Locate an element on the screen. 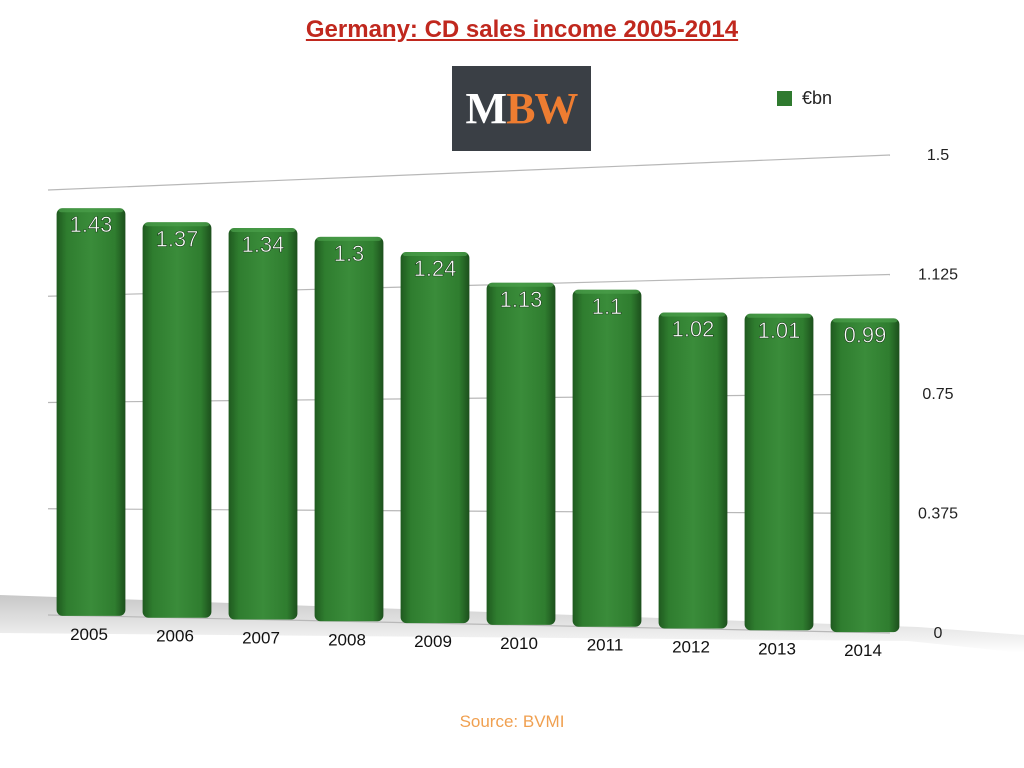  data-label: 1.13 is located at coordinates (521, 299).